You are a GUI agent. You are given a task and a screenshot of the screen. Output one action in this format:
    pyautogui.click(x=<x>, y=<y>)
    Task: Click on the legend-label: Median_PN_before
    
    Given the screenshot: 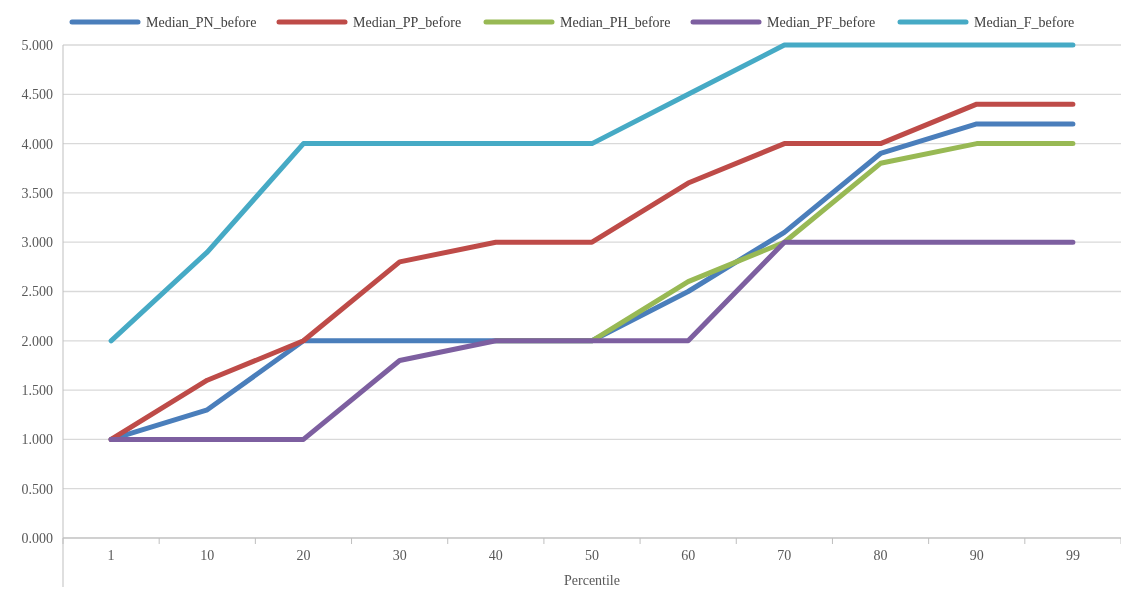 What is the action you would take?
    pyautogui.click(x=201, y=22)
    